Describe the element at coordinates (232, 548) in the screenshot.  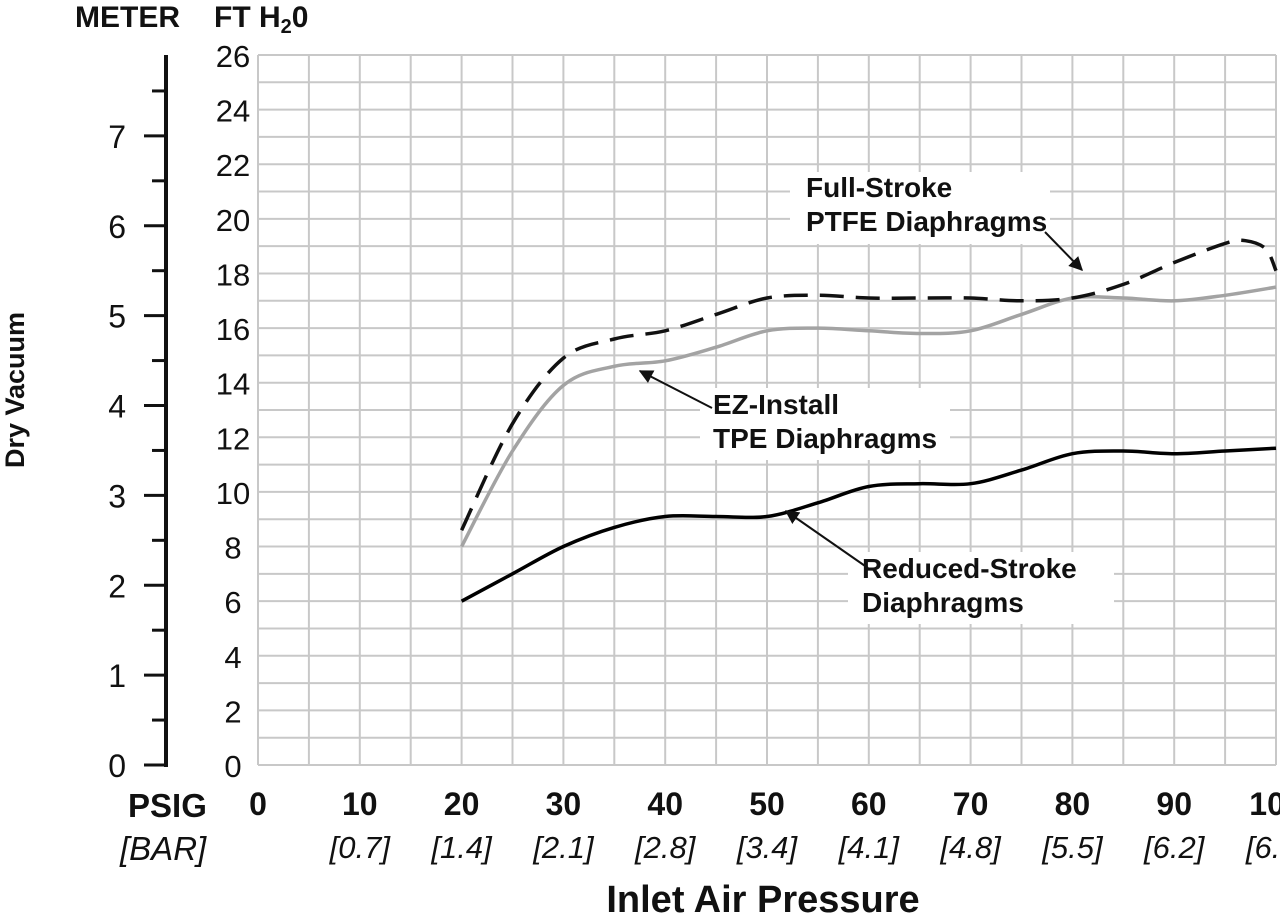
I see `ft-tick-label: 8` at that location.